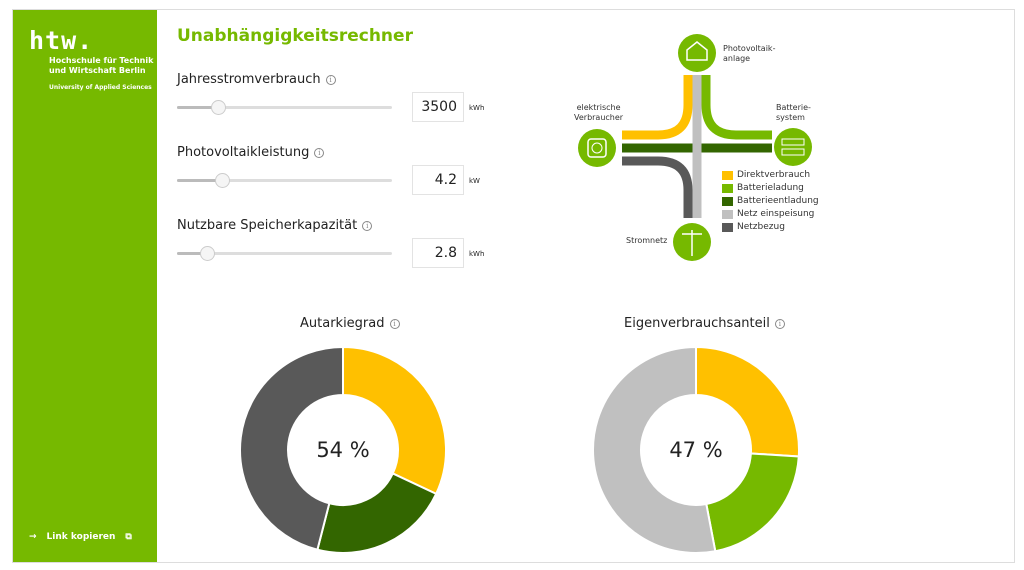 This screenshot has width=1024, height=570. Describe the element at coordinates (647, 240) in the screenshot. I see `grid-label: Stromnetz` at that location.